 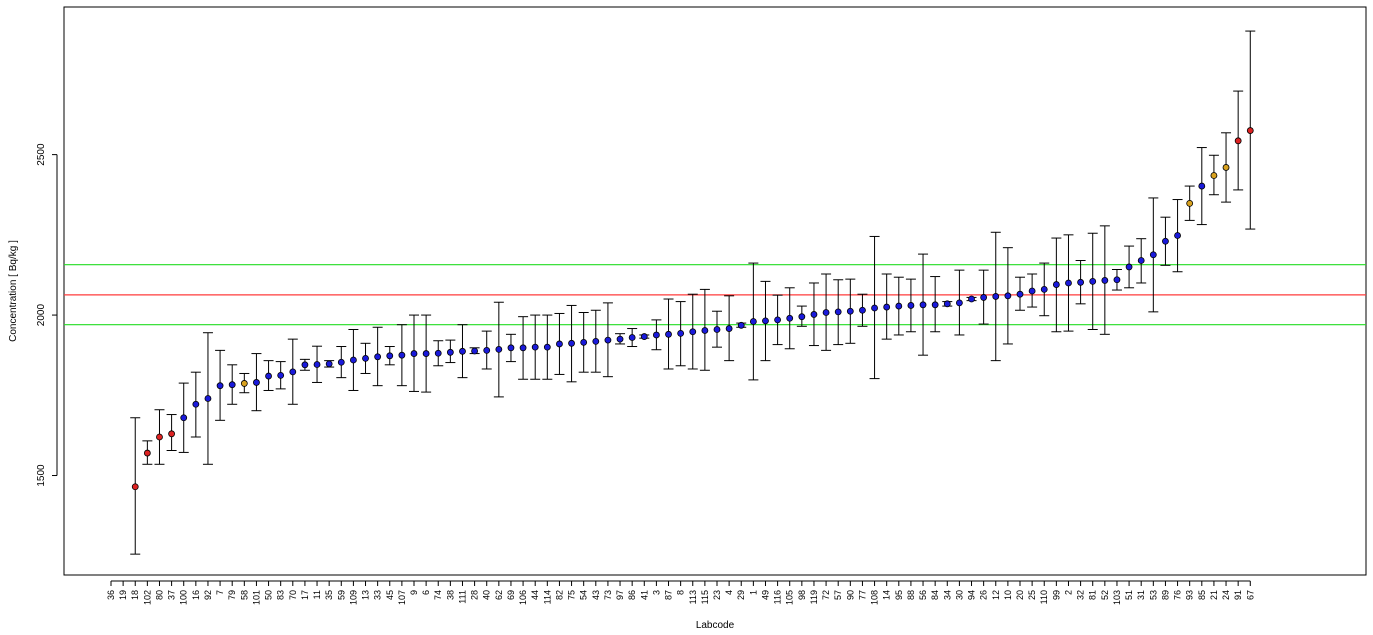 I want to click on x-tick-label: 73, so click(x=608, y=595).